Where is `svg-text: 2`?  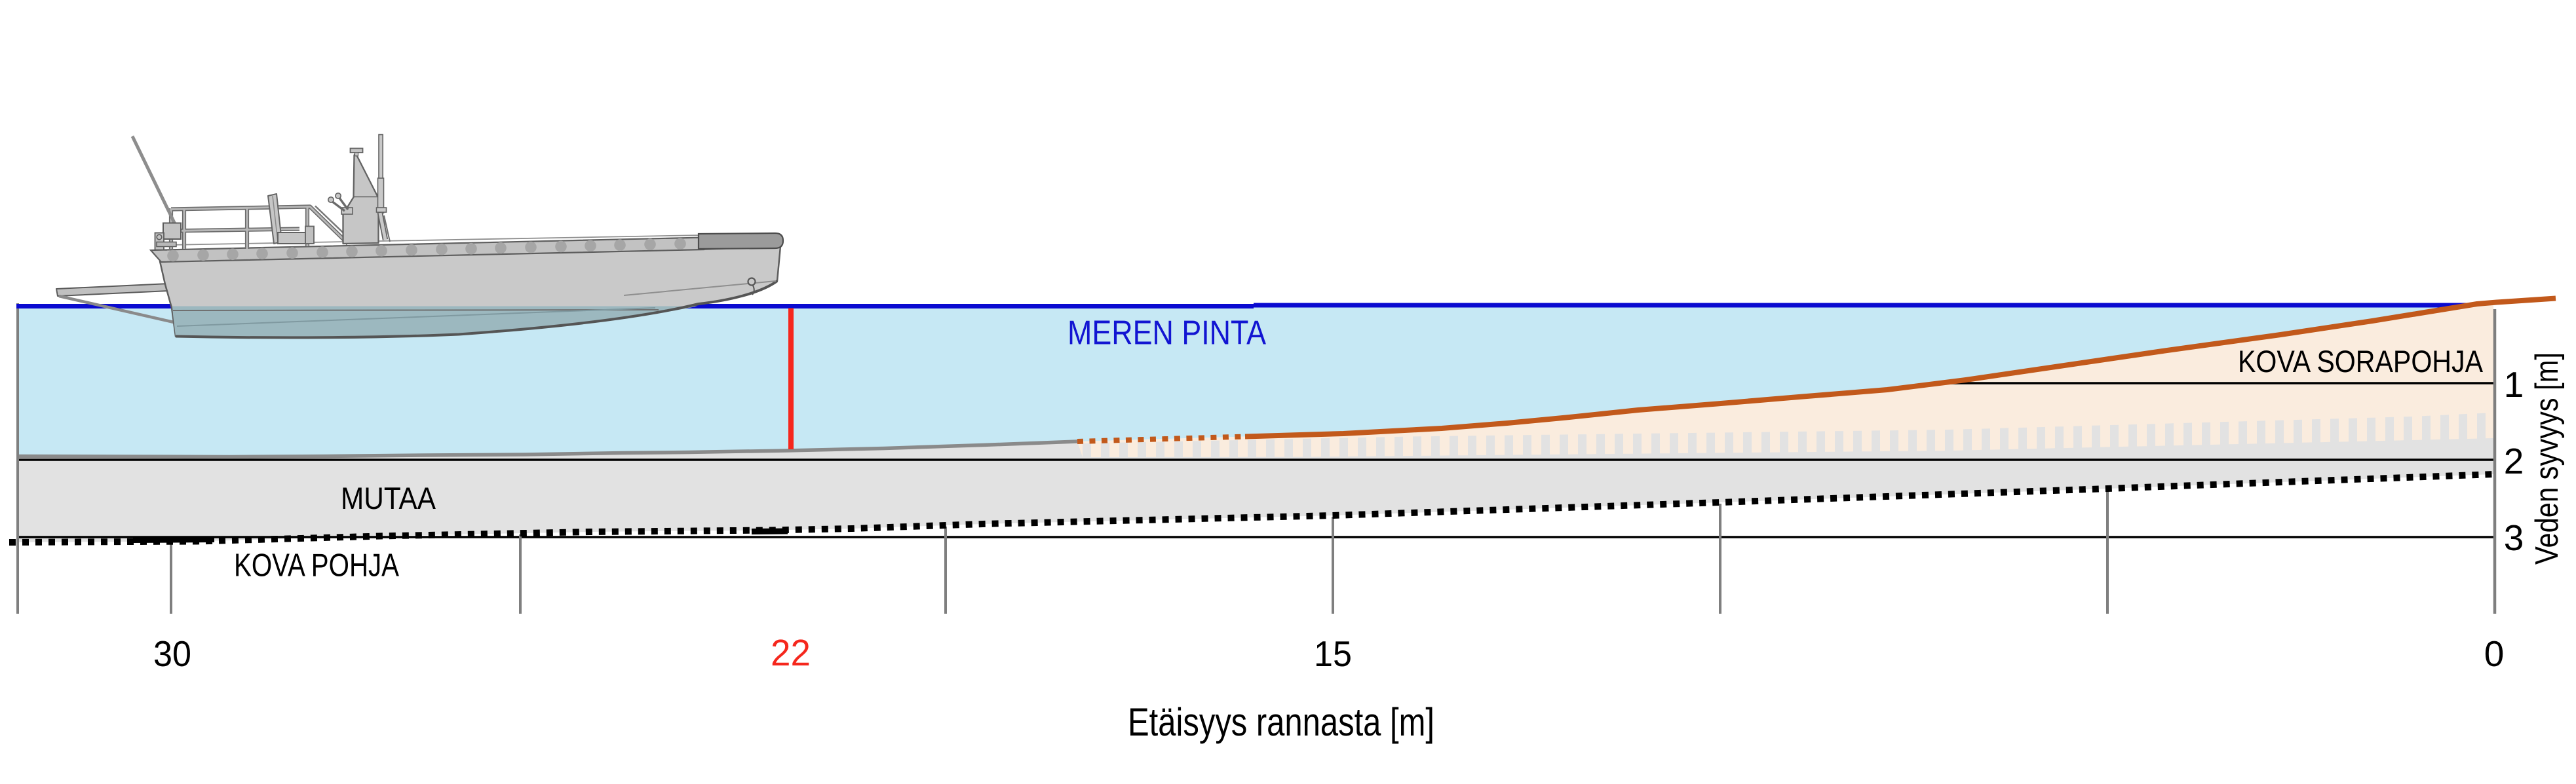
svg-text: 2 is located at coordinates (2514, 461).